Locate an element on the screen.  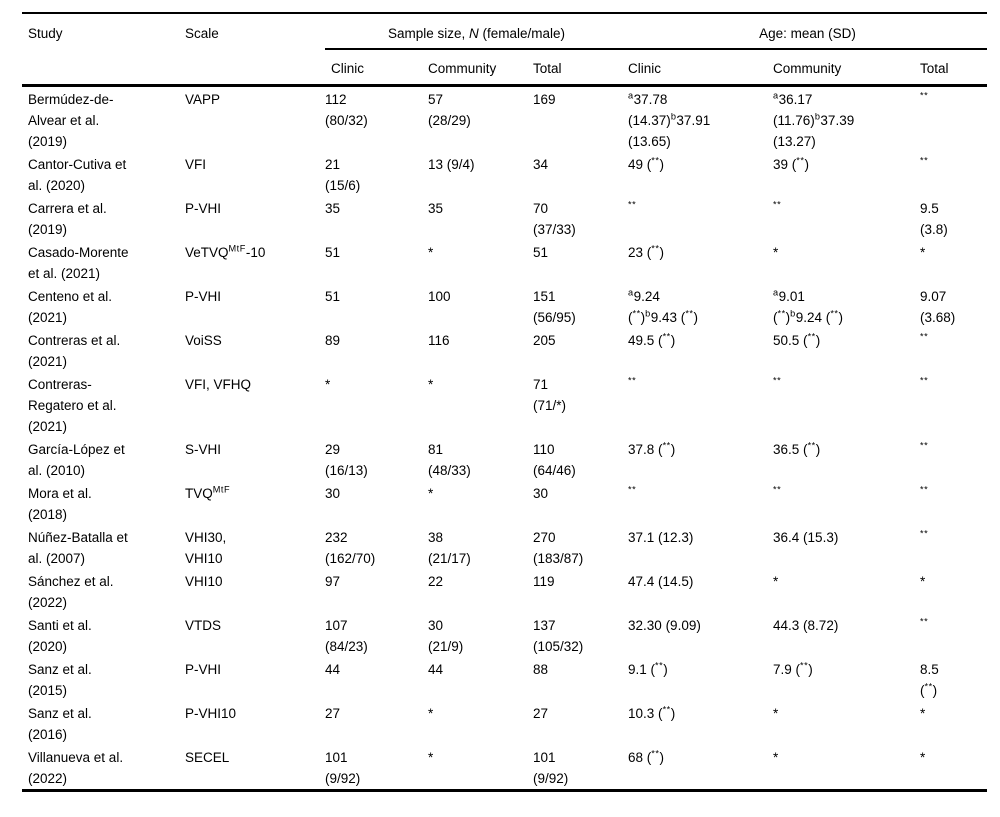
cell-sample-total: 110 (64/46) is located at coordinates (554, 460).